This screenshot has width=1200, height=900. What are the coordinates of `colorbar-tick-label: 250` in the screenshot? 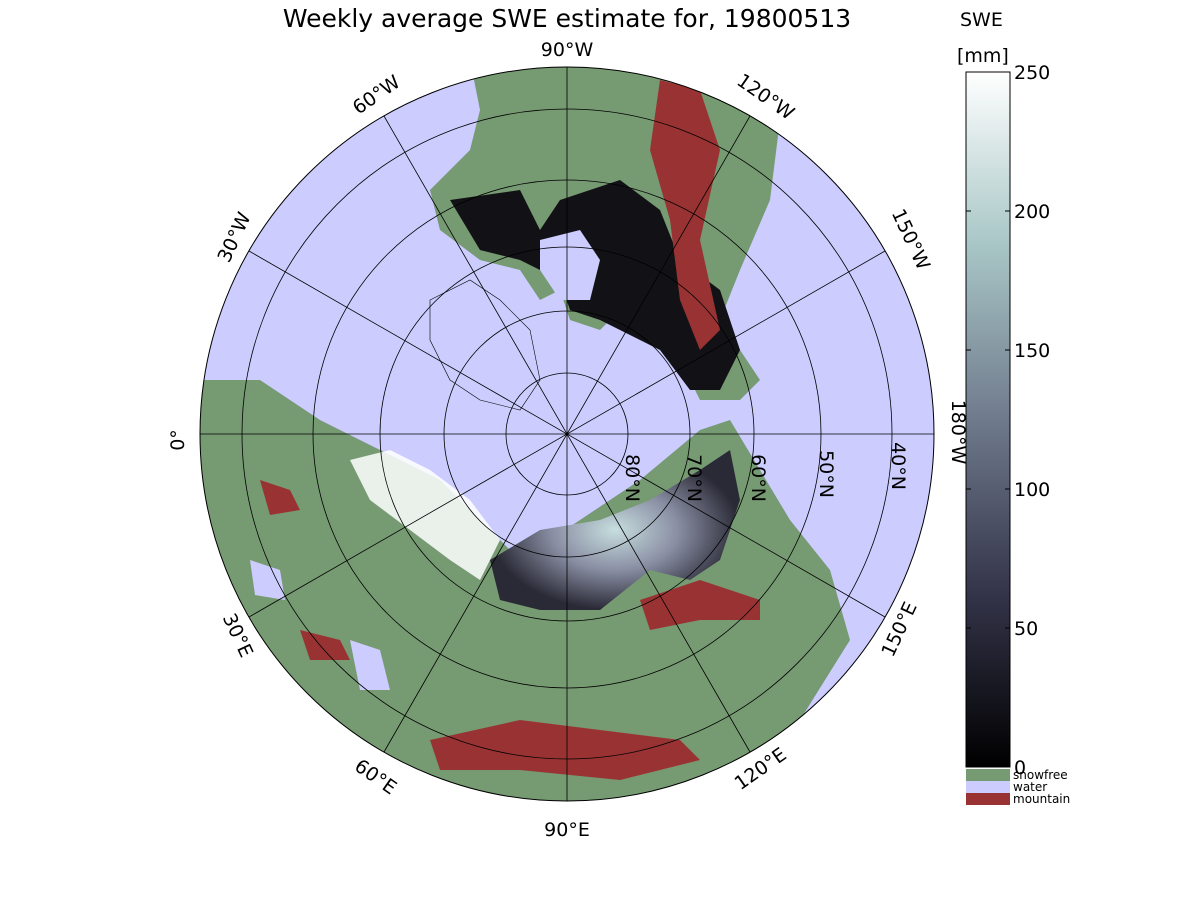 It's located at (1032, 73).